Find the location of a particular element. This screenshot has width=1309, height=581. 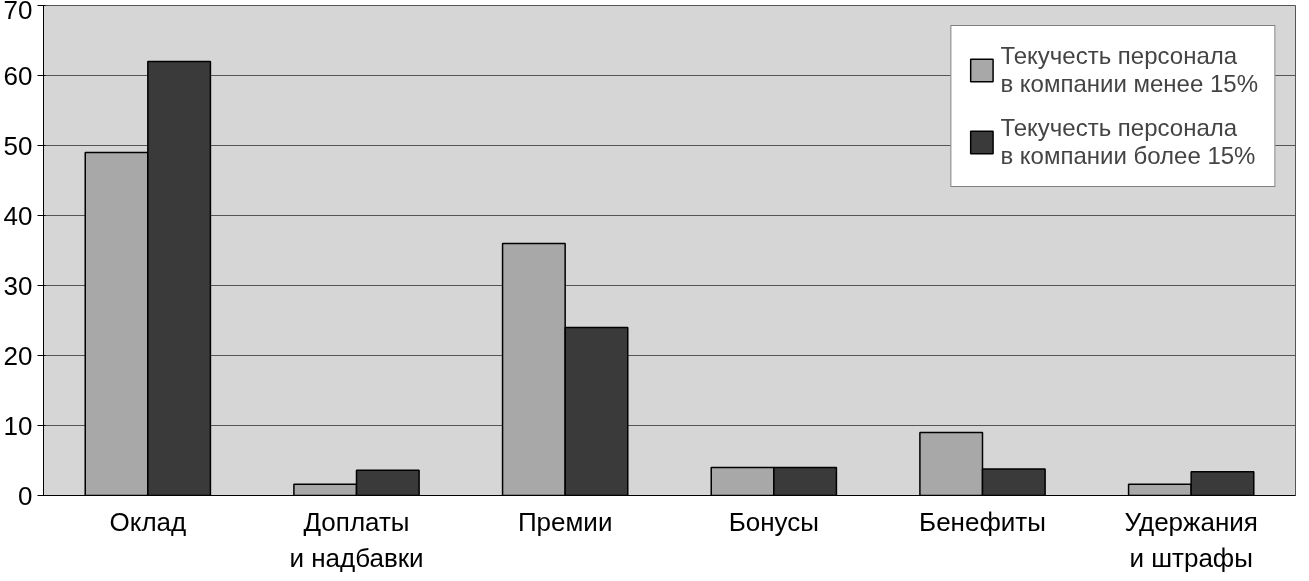

y-tick-label: 30 is located at coordinates (18, 285).